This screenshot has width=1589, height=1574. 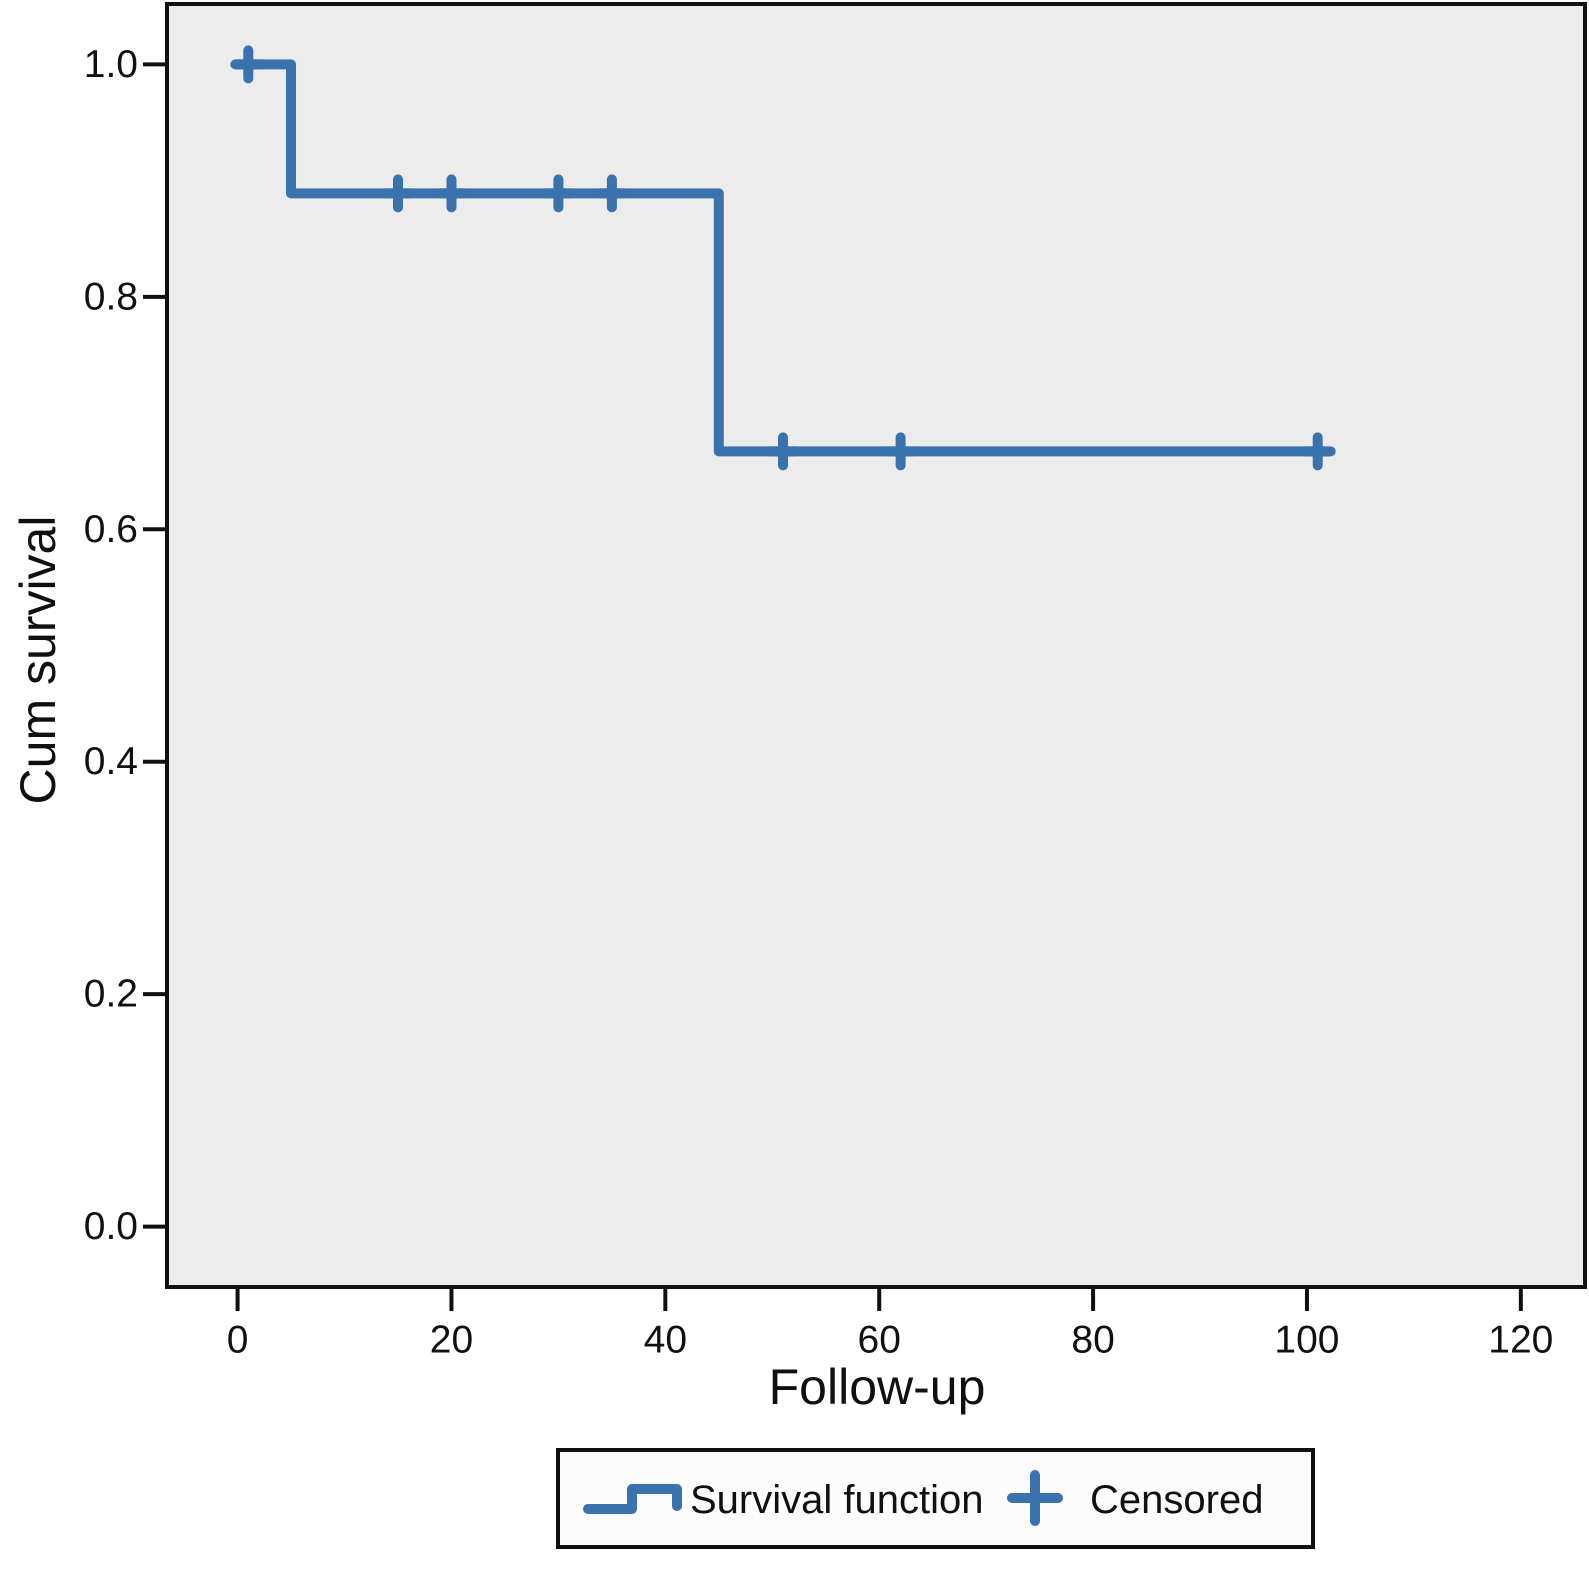 What do you see at coordinates (1176, 1500) in the screenshot?
I see `legend-censored-label: Censored` at bounding box center [1176, 1500].